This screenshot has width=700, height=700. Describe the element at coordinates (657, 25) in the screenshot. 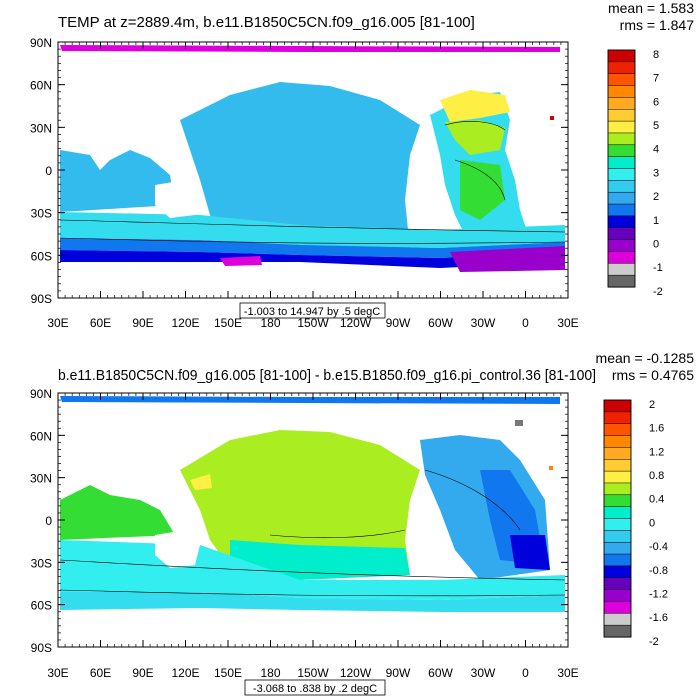

I see `panel-1-rms: rms = 1.847` at that location.